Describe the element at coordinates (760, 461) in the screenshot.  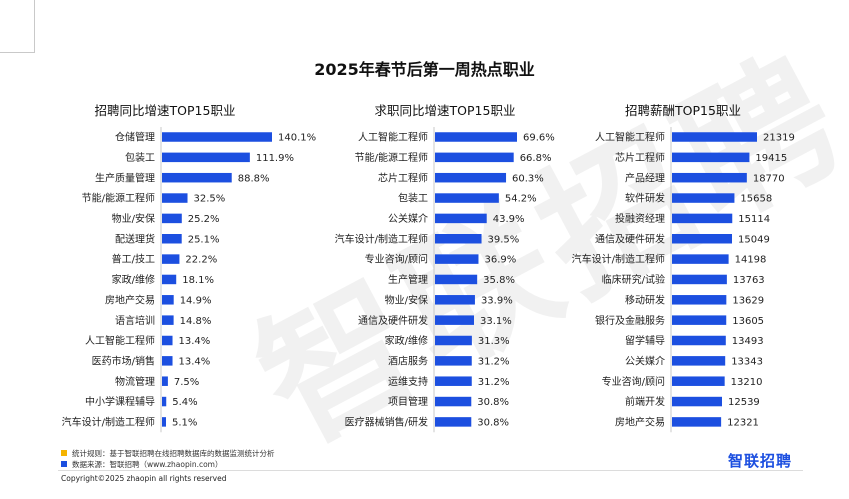
I see `zhaopin-logo: 智联招聘` at that location.